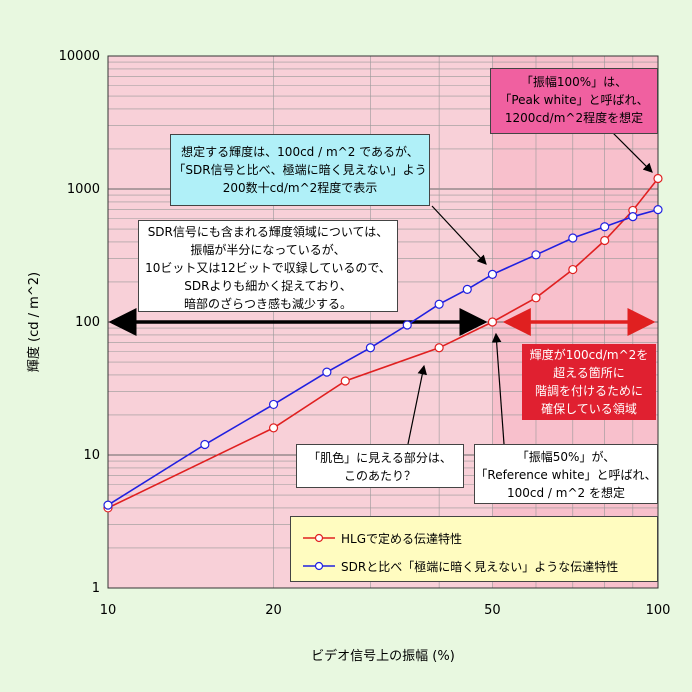 The height and width of the screenshot is (692, 692). Describe the element at coordinates (492, 610) in the screenshot. I see `x-tick-label: 50` at that location.